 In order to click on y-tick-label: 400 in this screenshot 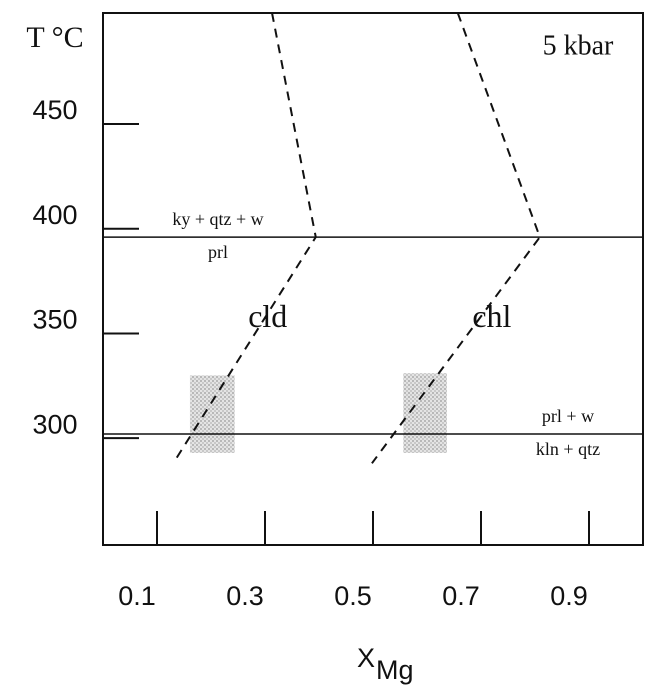, I will do `click(54, 215)`.